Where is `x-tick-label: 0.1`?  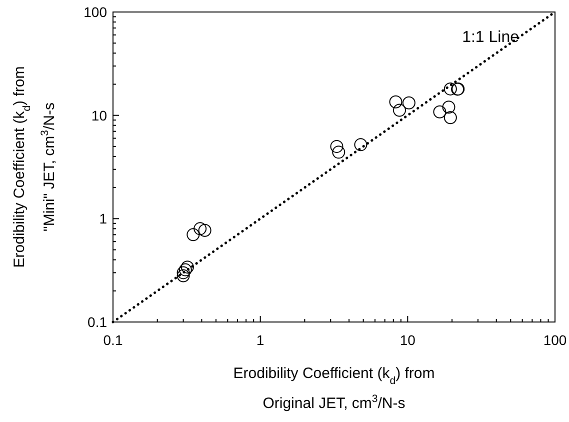 x-tick-label: 0.1 is located at coordinates (113, 340).